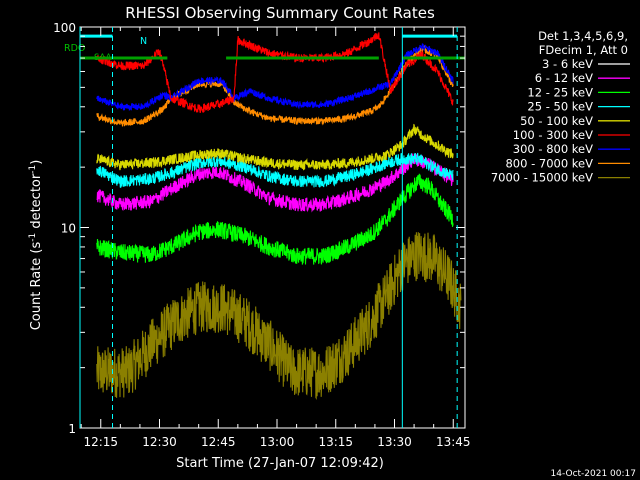 The width and height of the screenshot is (640, 480). Describe the element at coordinates (542, 178) in the screenshot. I see `legend-entry-label-8: 7000 - 15000 keV` at that location.